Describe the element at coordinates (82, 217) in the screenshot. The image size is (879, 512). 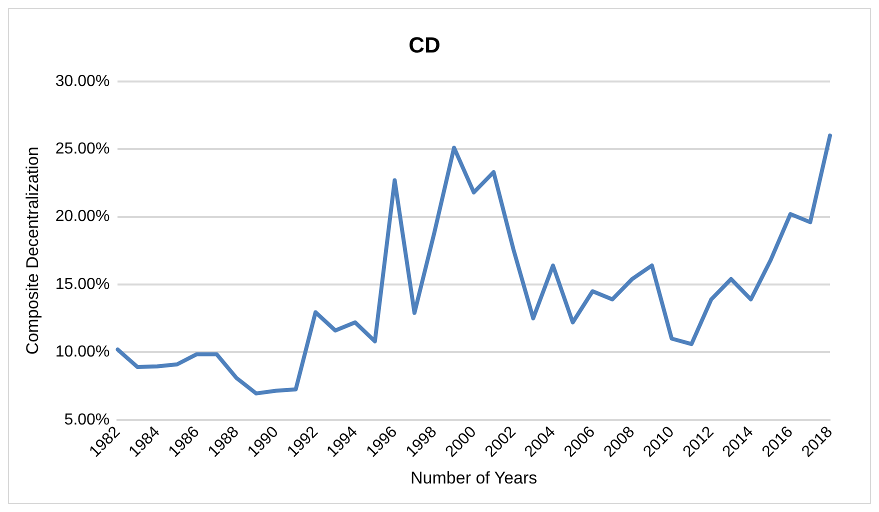
I see `y-tick-label: 20.00%` at that location.